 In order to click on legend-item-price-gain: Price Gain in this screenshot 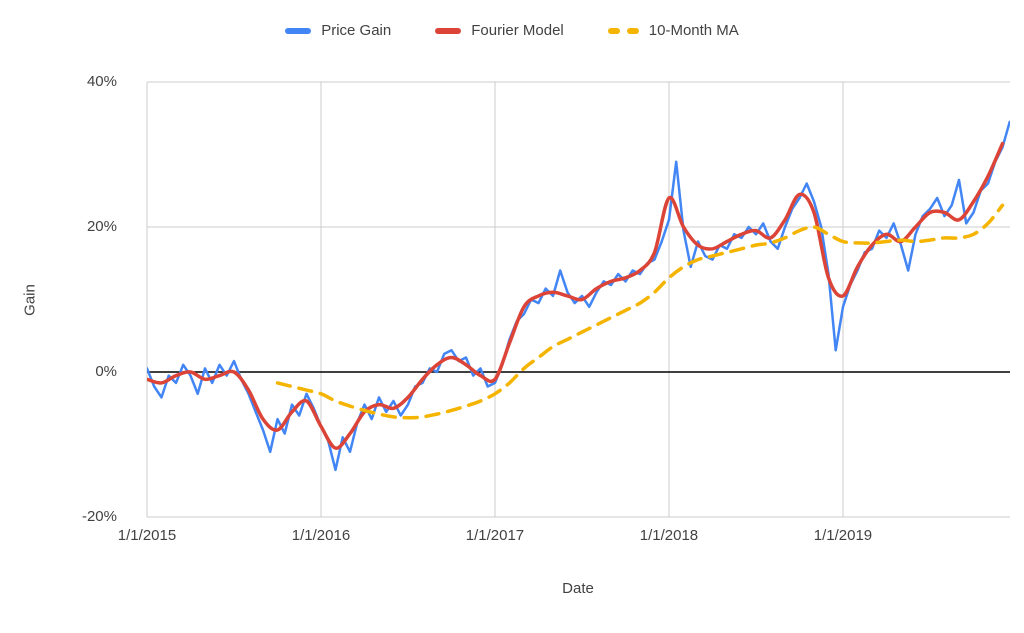, I will do `click(338, 30)`.